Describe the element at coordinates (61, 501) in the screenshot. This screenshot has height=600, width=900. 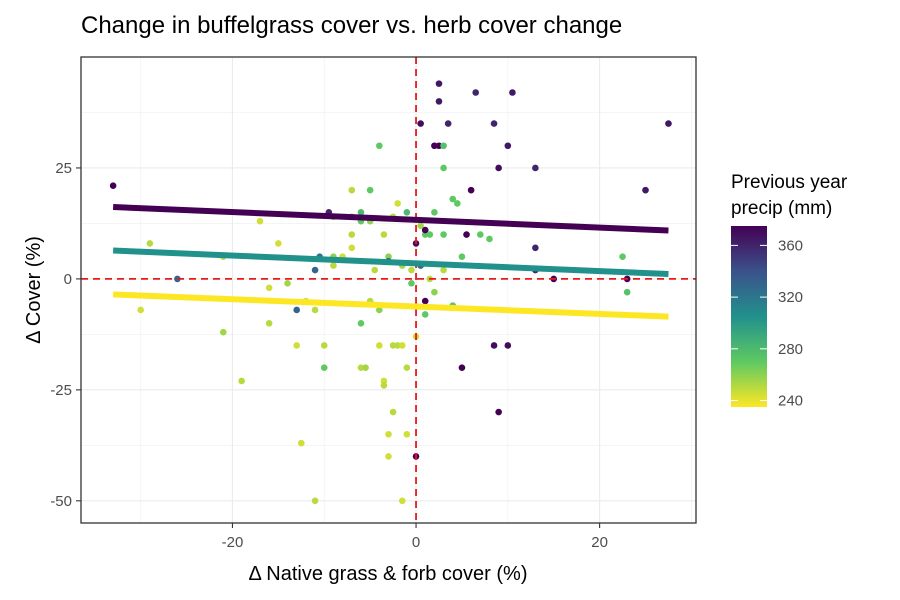
I see `y-tick-label: -50` at that location.